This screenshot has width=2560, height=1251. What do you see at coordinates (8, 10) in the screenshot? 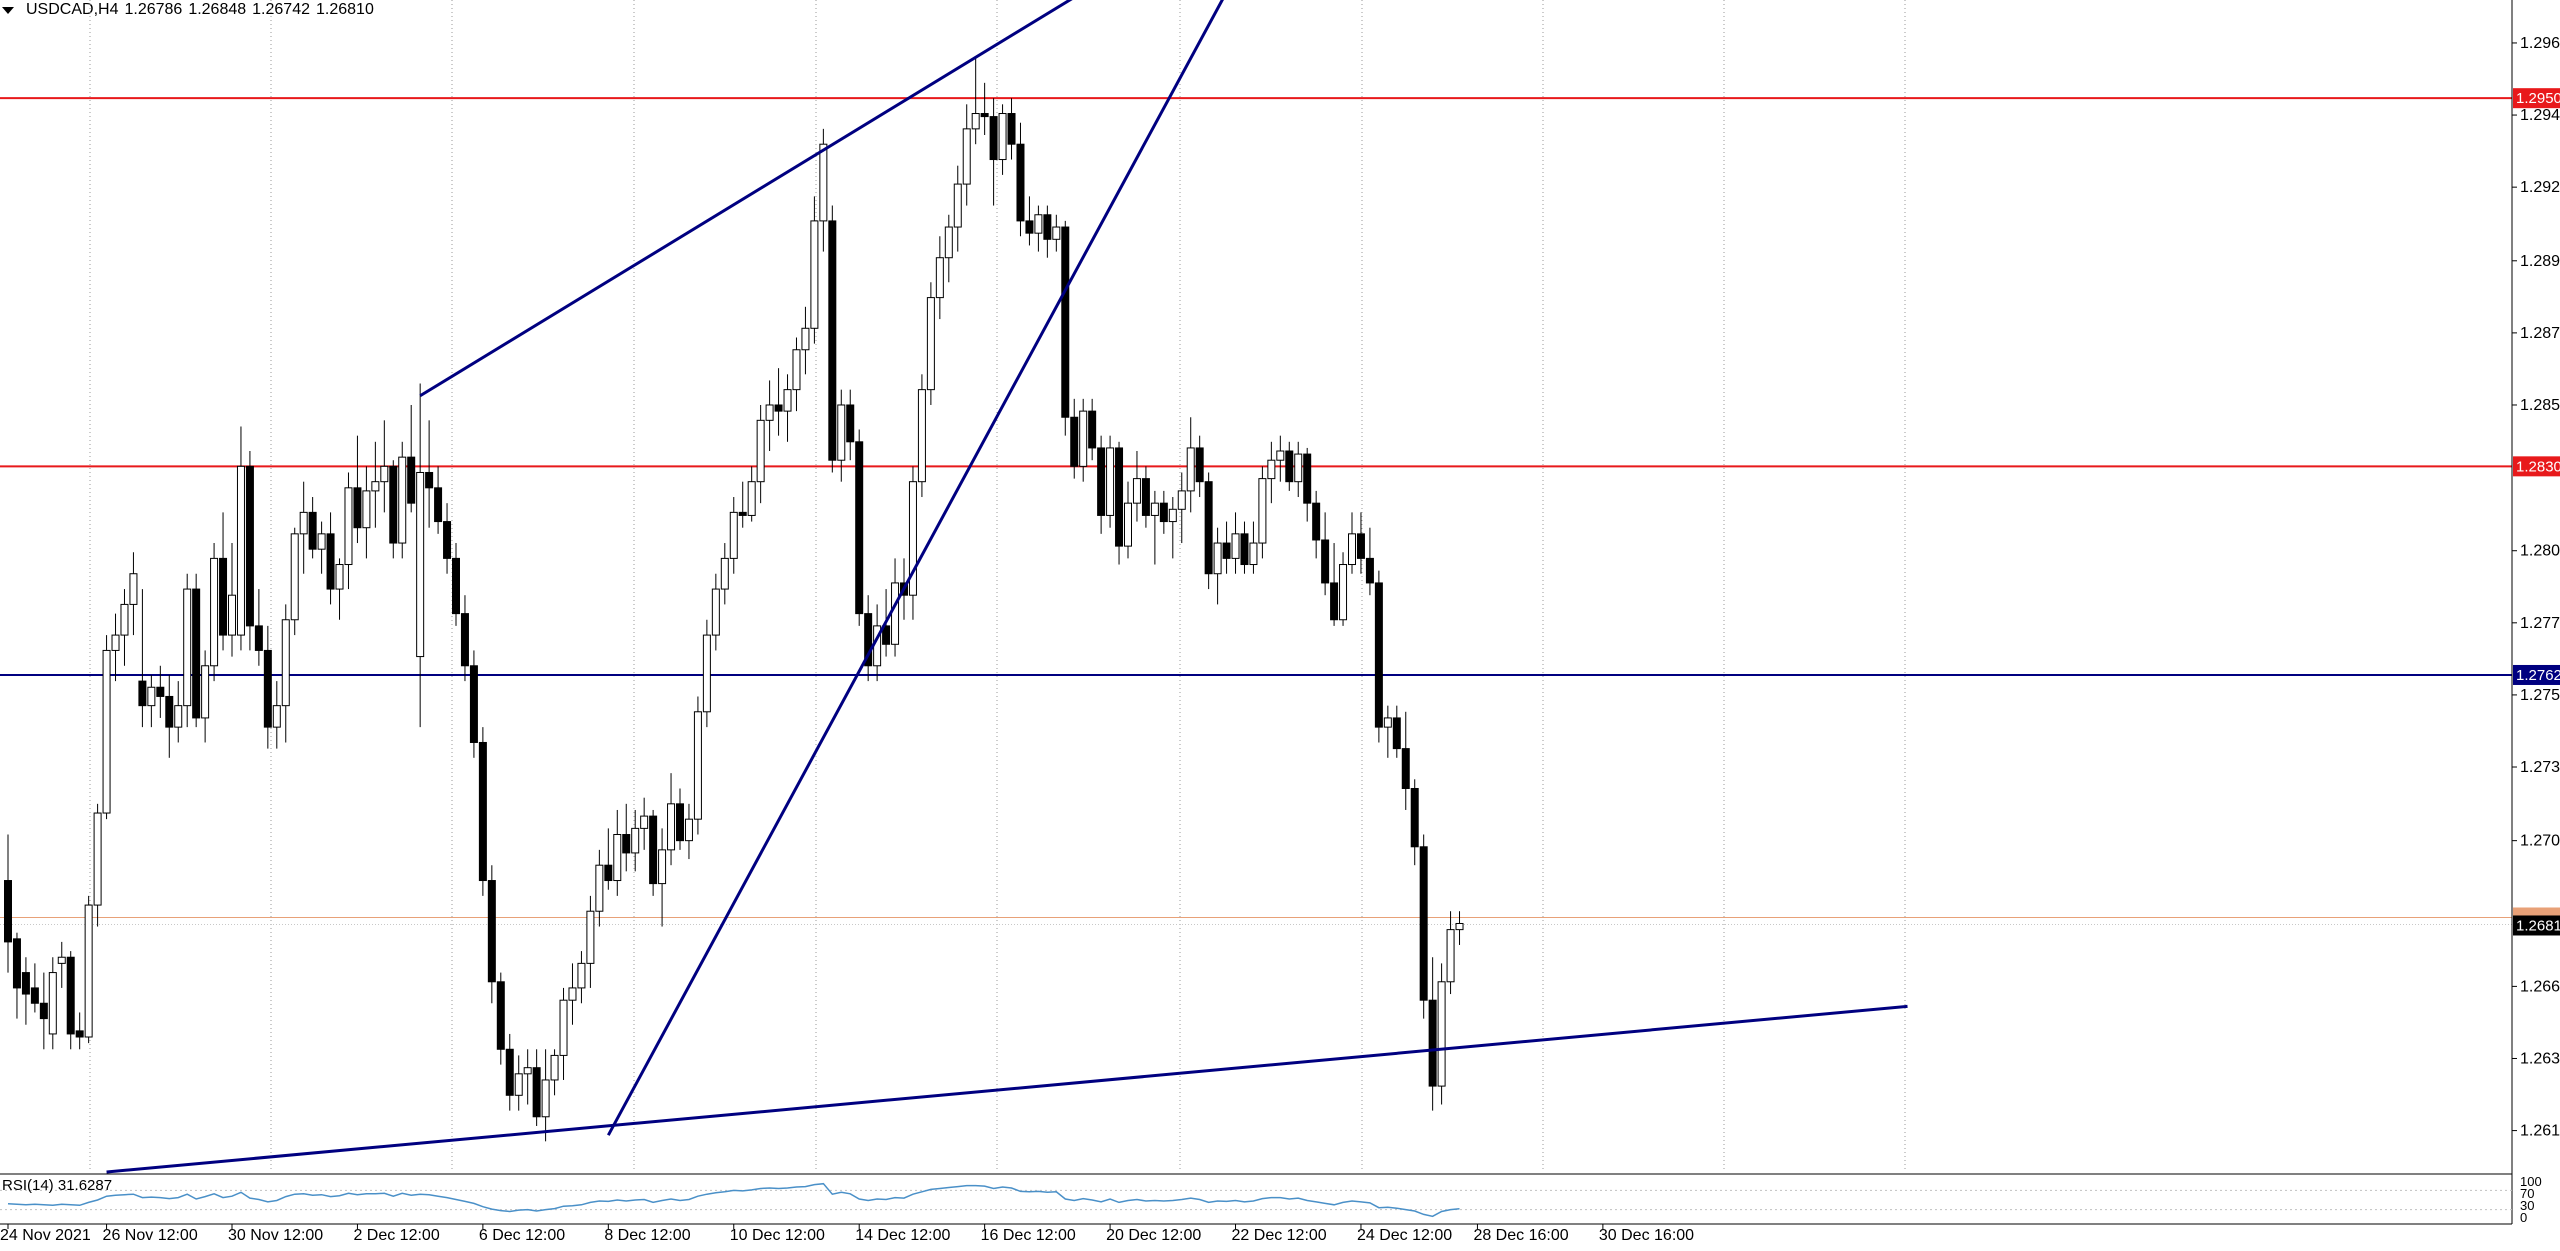
I see `collapse-triangle-icon` at bounding box center [8, 10].